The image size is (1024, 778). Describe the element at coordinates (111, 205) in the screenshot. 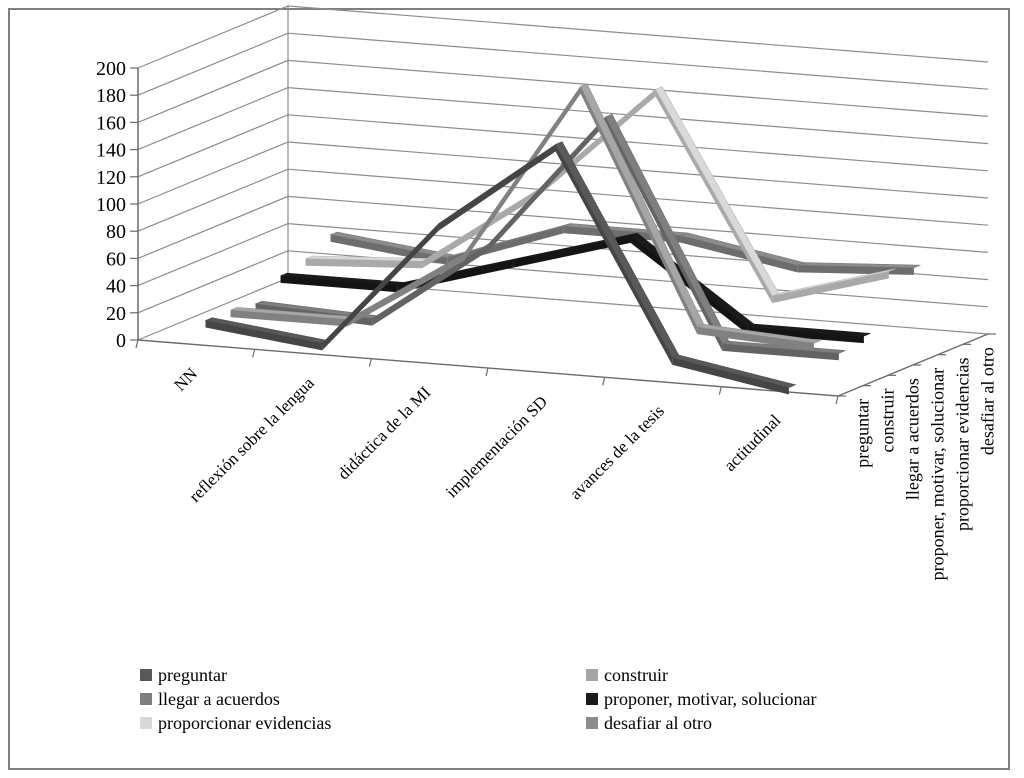

I see `y-tick-label: 100` at that location.